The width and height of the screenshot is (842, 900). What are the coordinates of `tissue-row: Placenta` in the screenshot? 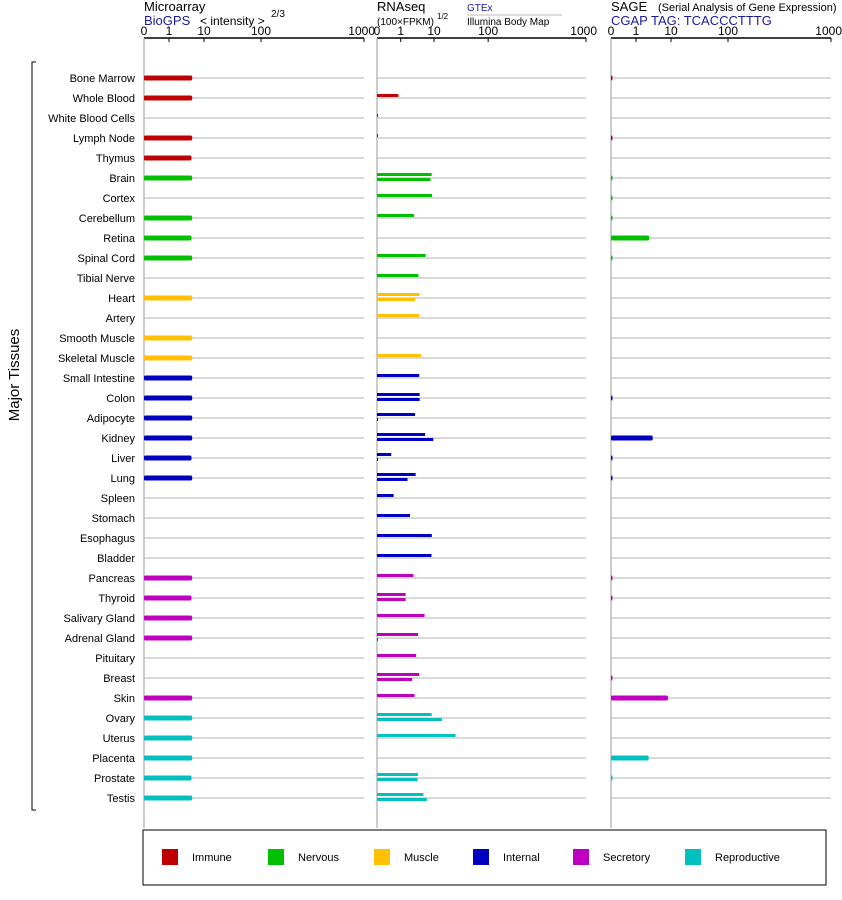 It's located at (461, 759).